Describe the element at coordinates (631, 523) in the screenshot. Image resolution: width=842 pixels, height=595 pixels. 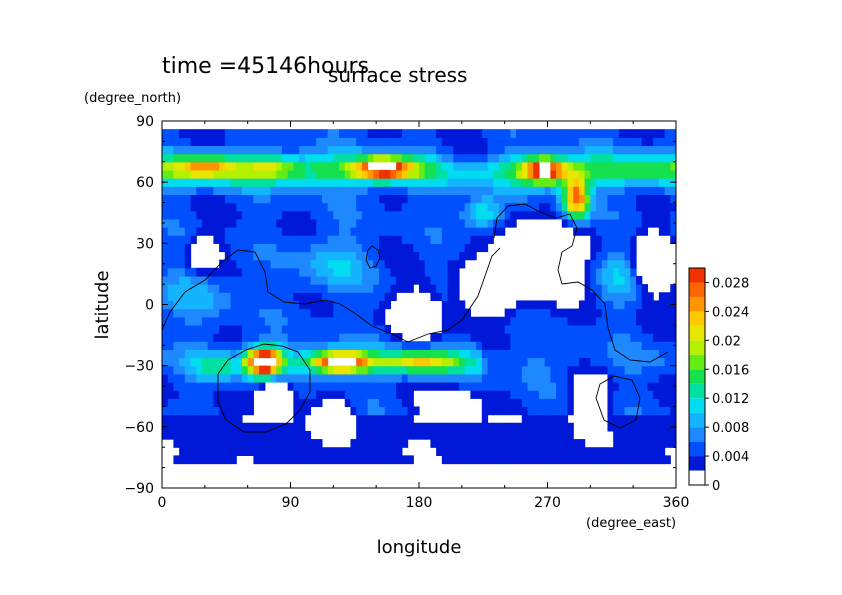
I see `x-units-label: (degree_east)` at that location.